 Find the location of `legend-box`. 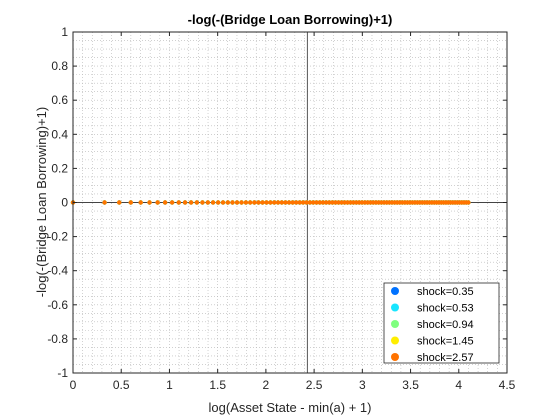

legend-box is located at coordinates (441, 323).